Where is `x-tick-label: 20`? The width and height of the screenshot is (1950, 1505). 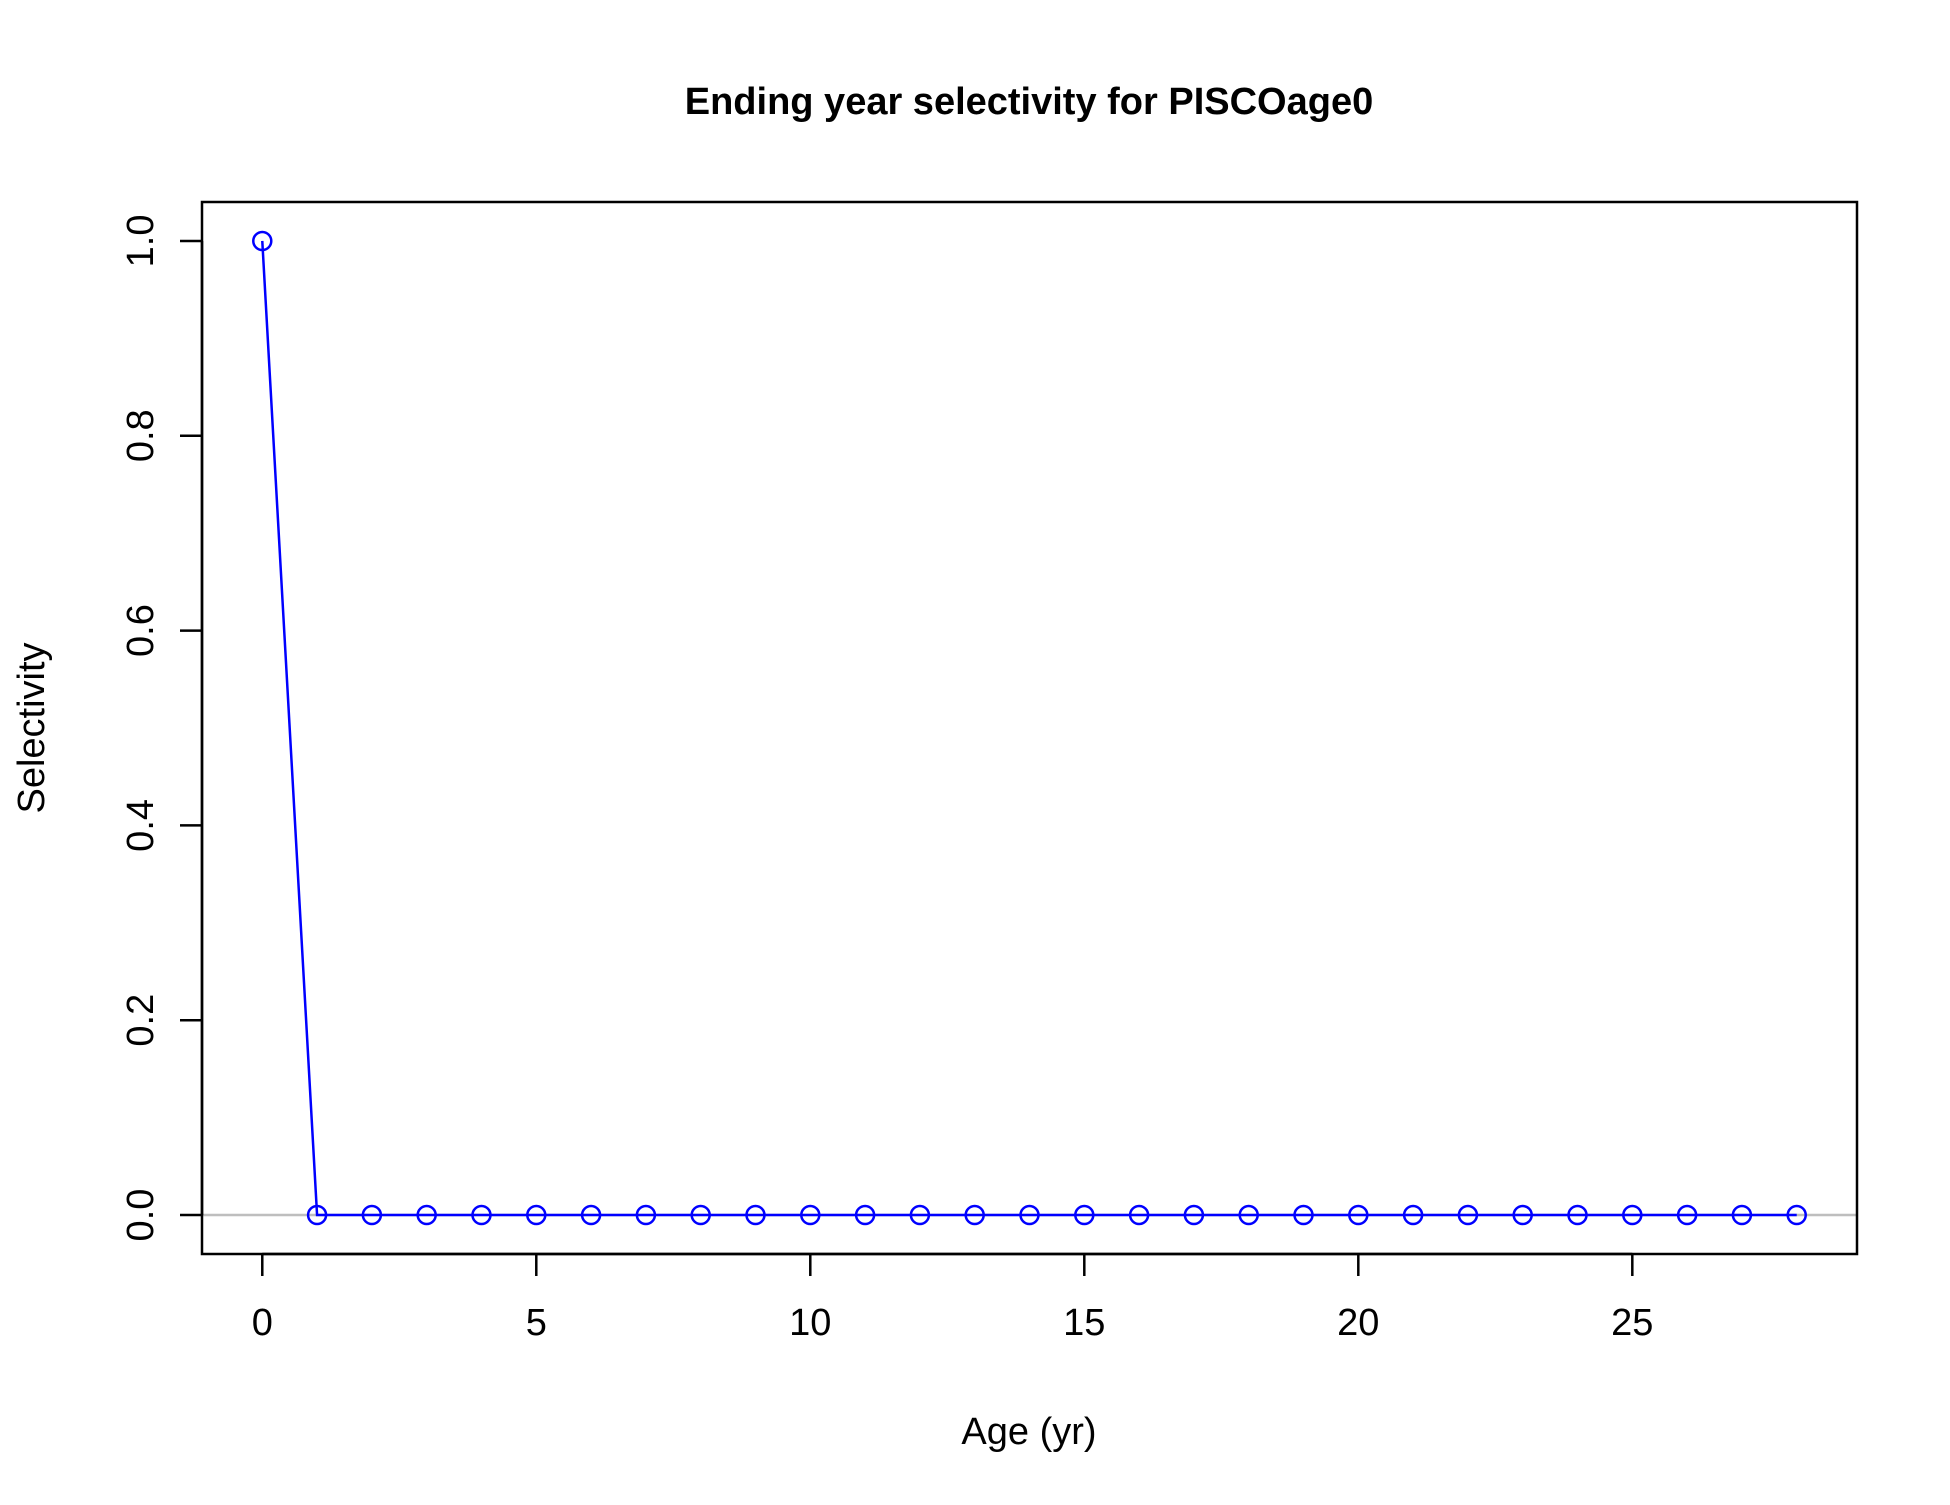
x-tick-label: 20 is located at coordinates (1358, 1323).